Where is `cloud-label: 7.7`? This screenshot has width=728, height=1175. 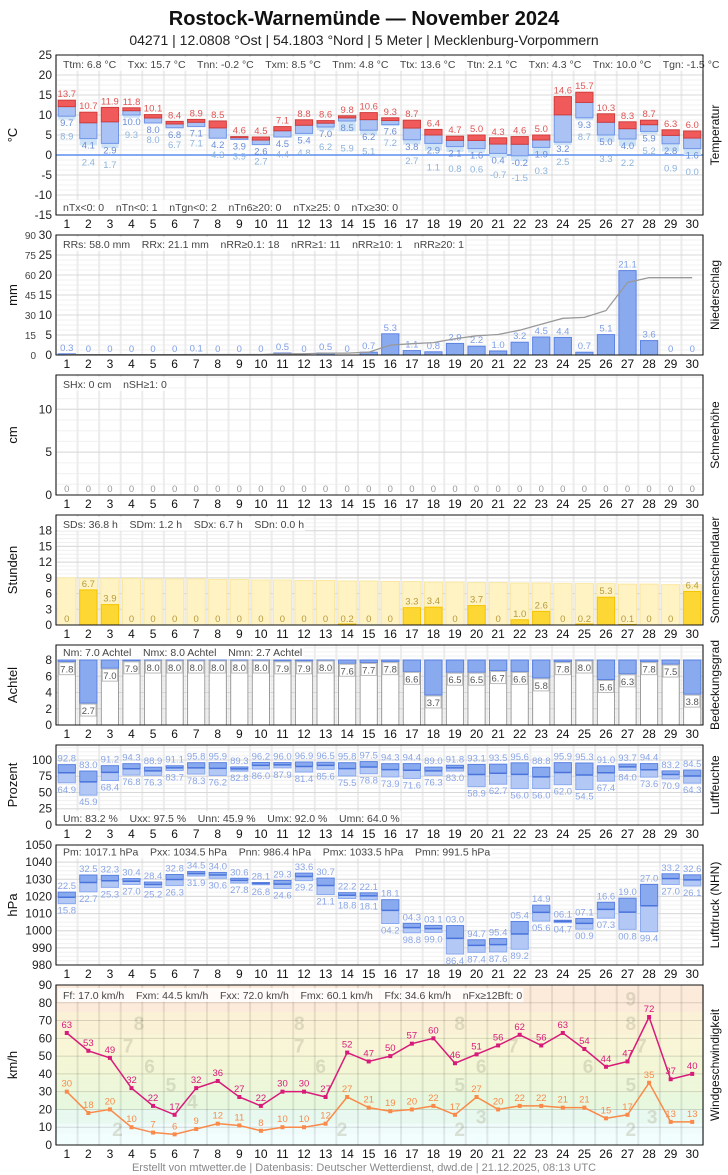
cloud-label: 7.7 is located at coordinates (368, 670).